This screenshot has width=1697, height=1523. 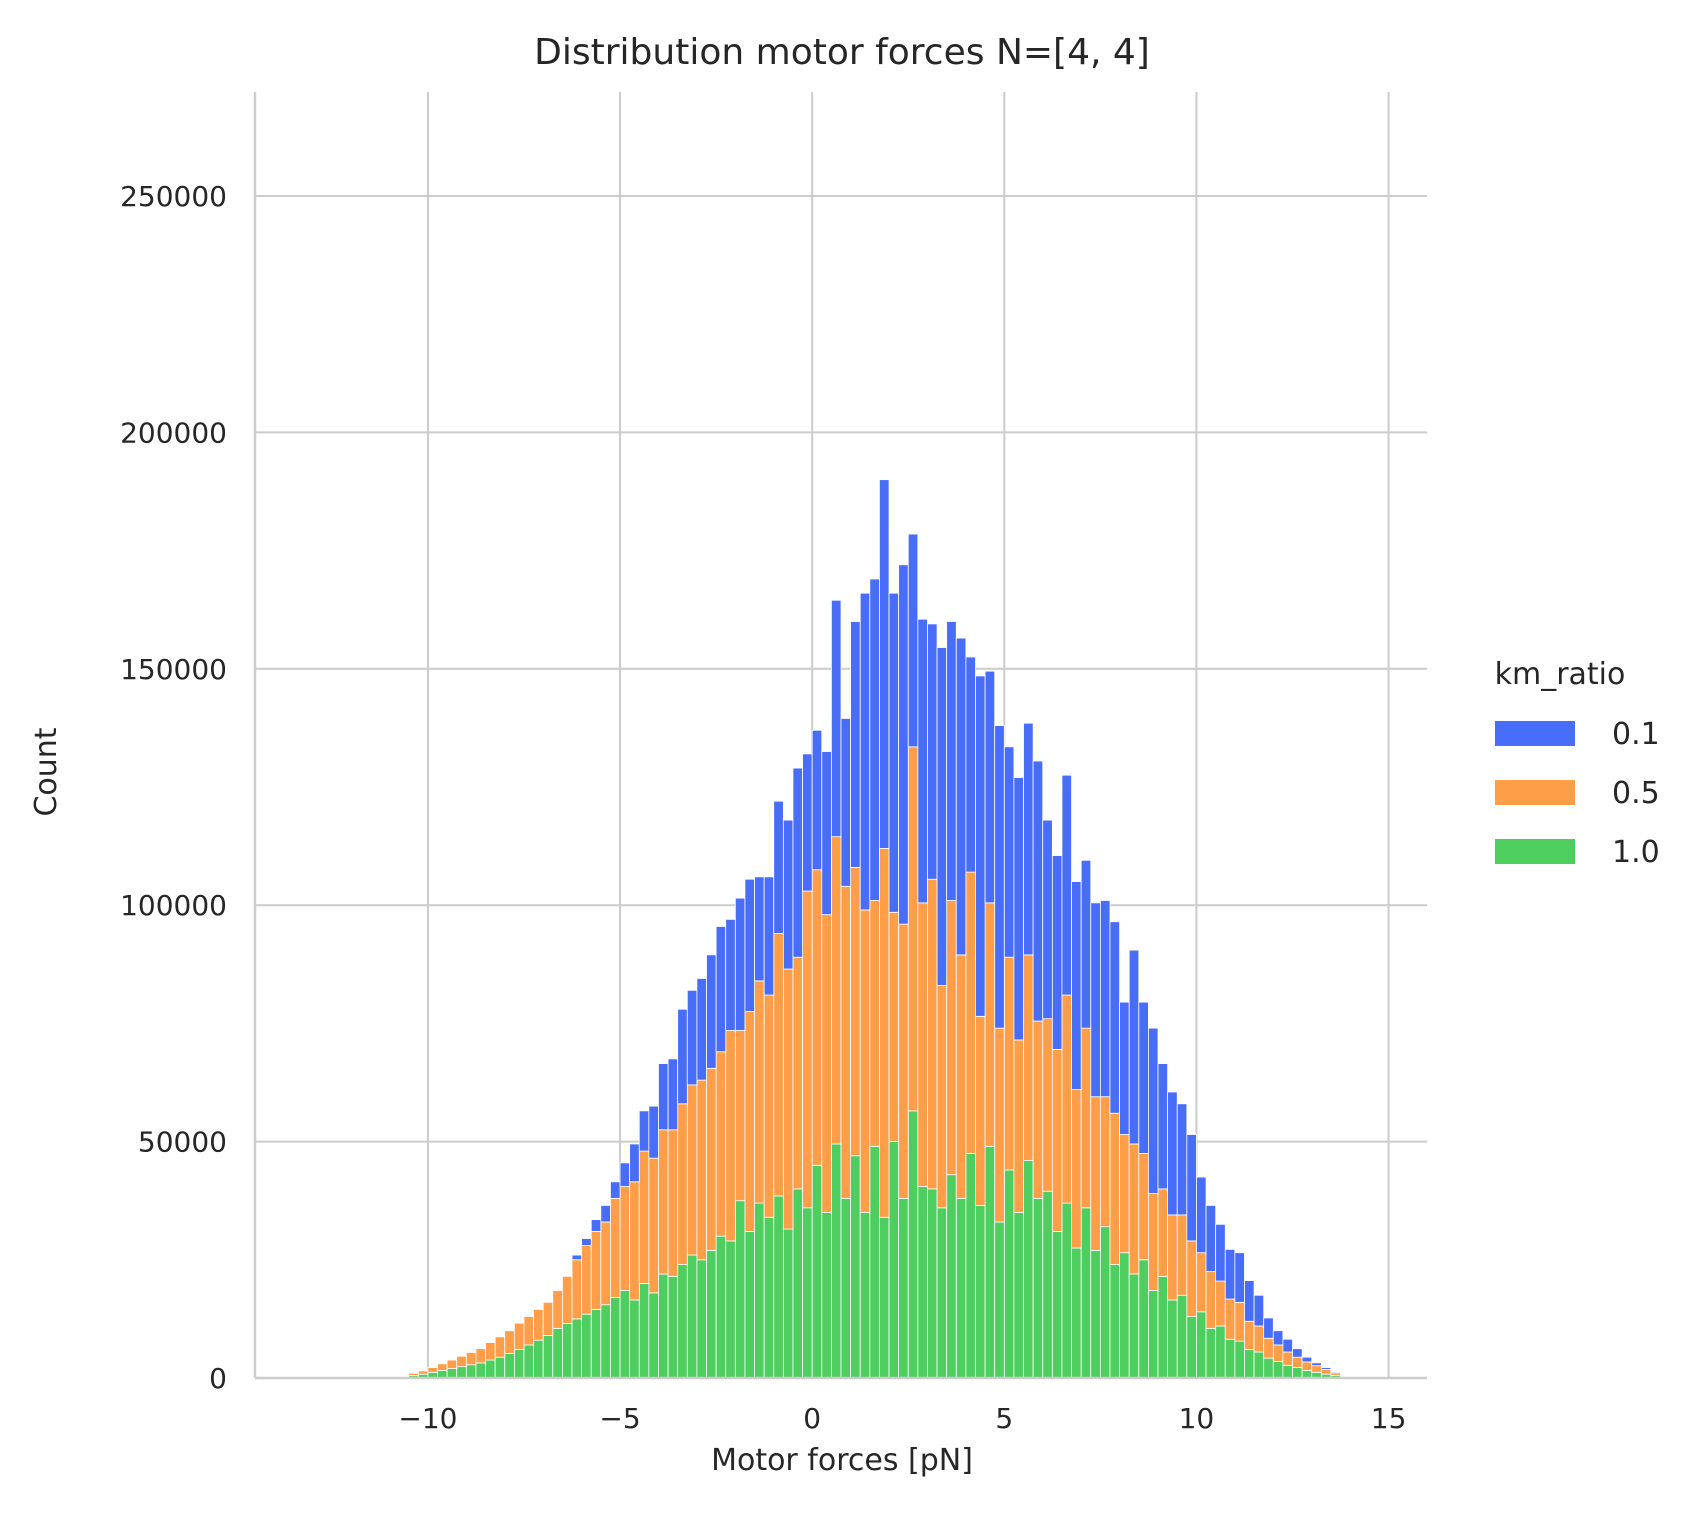 What do you see at coordinates (218, 1378) in the screenshot?
I see `y-tick-label: 0` at bounding box center [218, 1378].